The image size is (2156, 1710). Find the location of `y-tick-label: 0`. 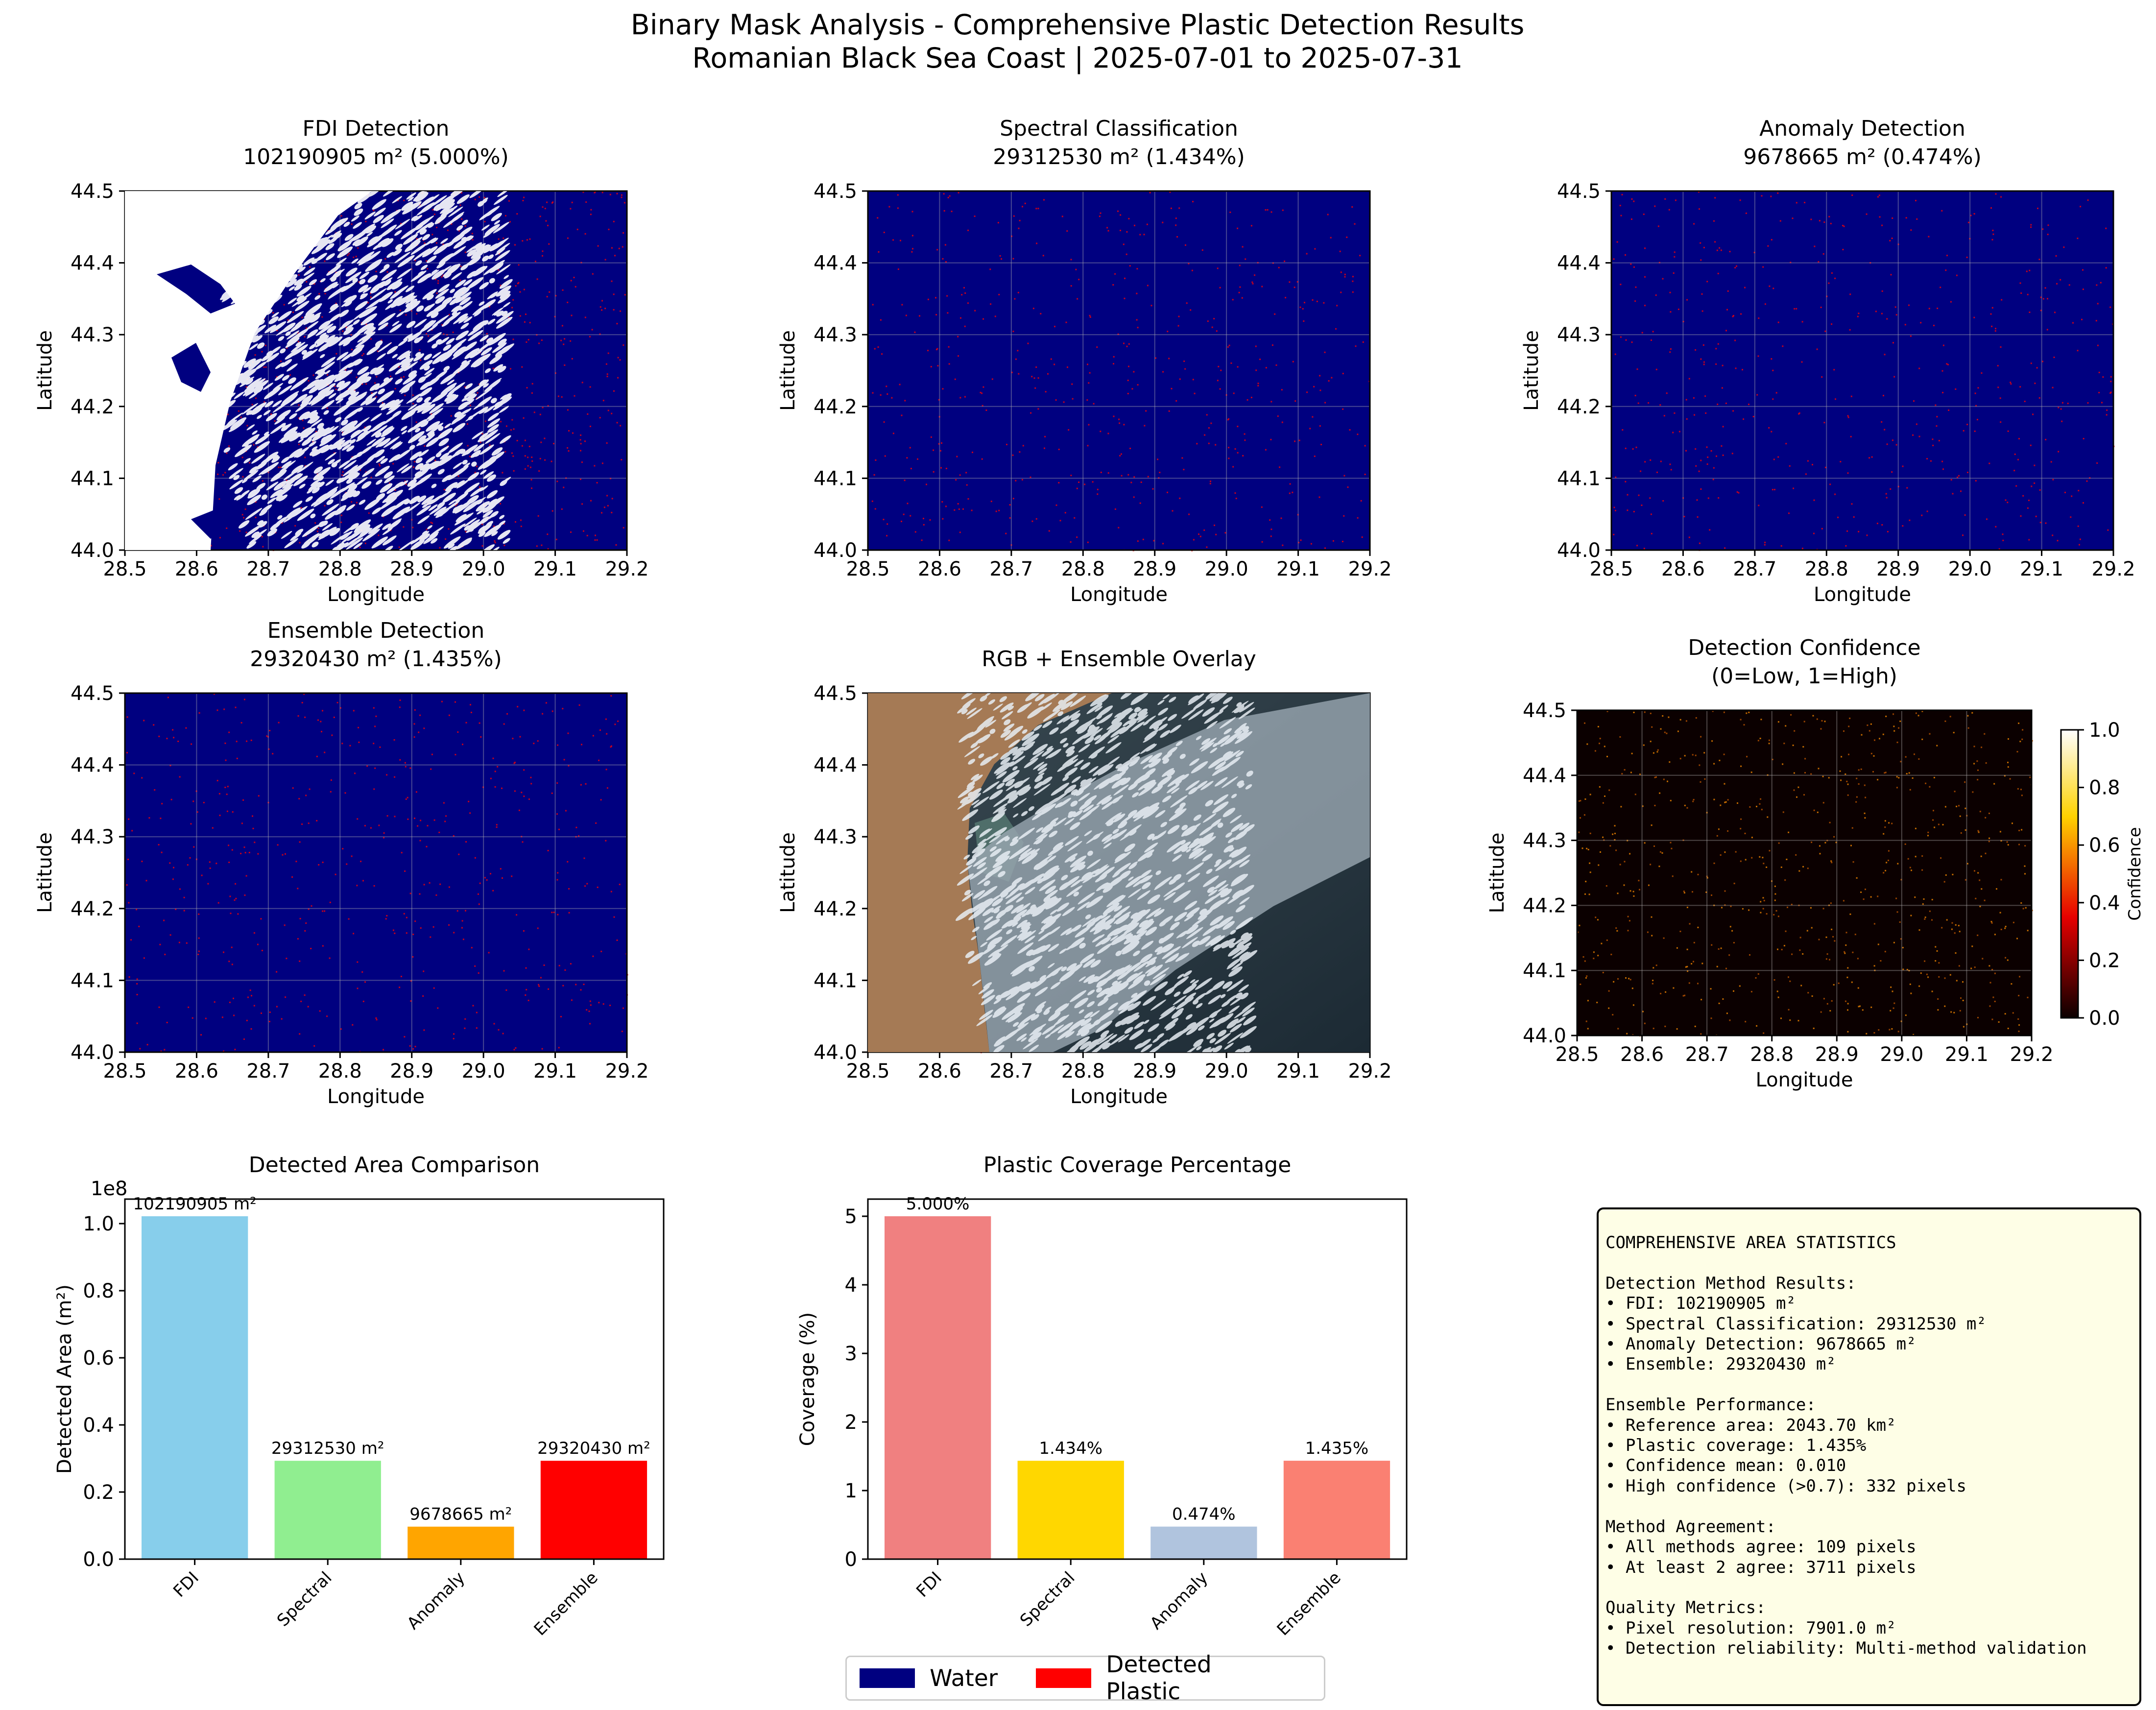

y-tick-label: 0 is located at coordinates (851, 1560).